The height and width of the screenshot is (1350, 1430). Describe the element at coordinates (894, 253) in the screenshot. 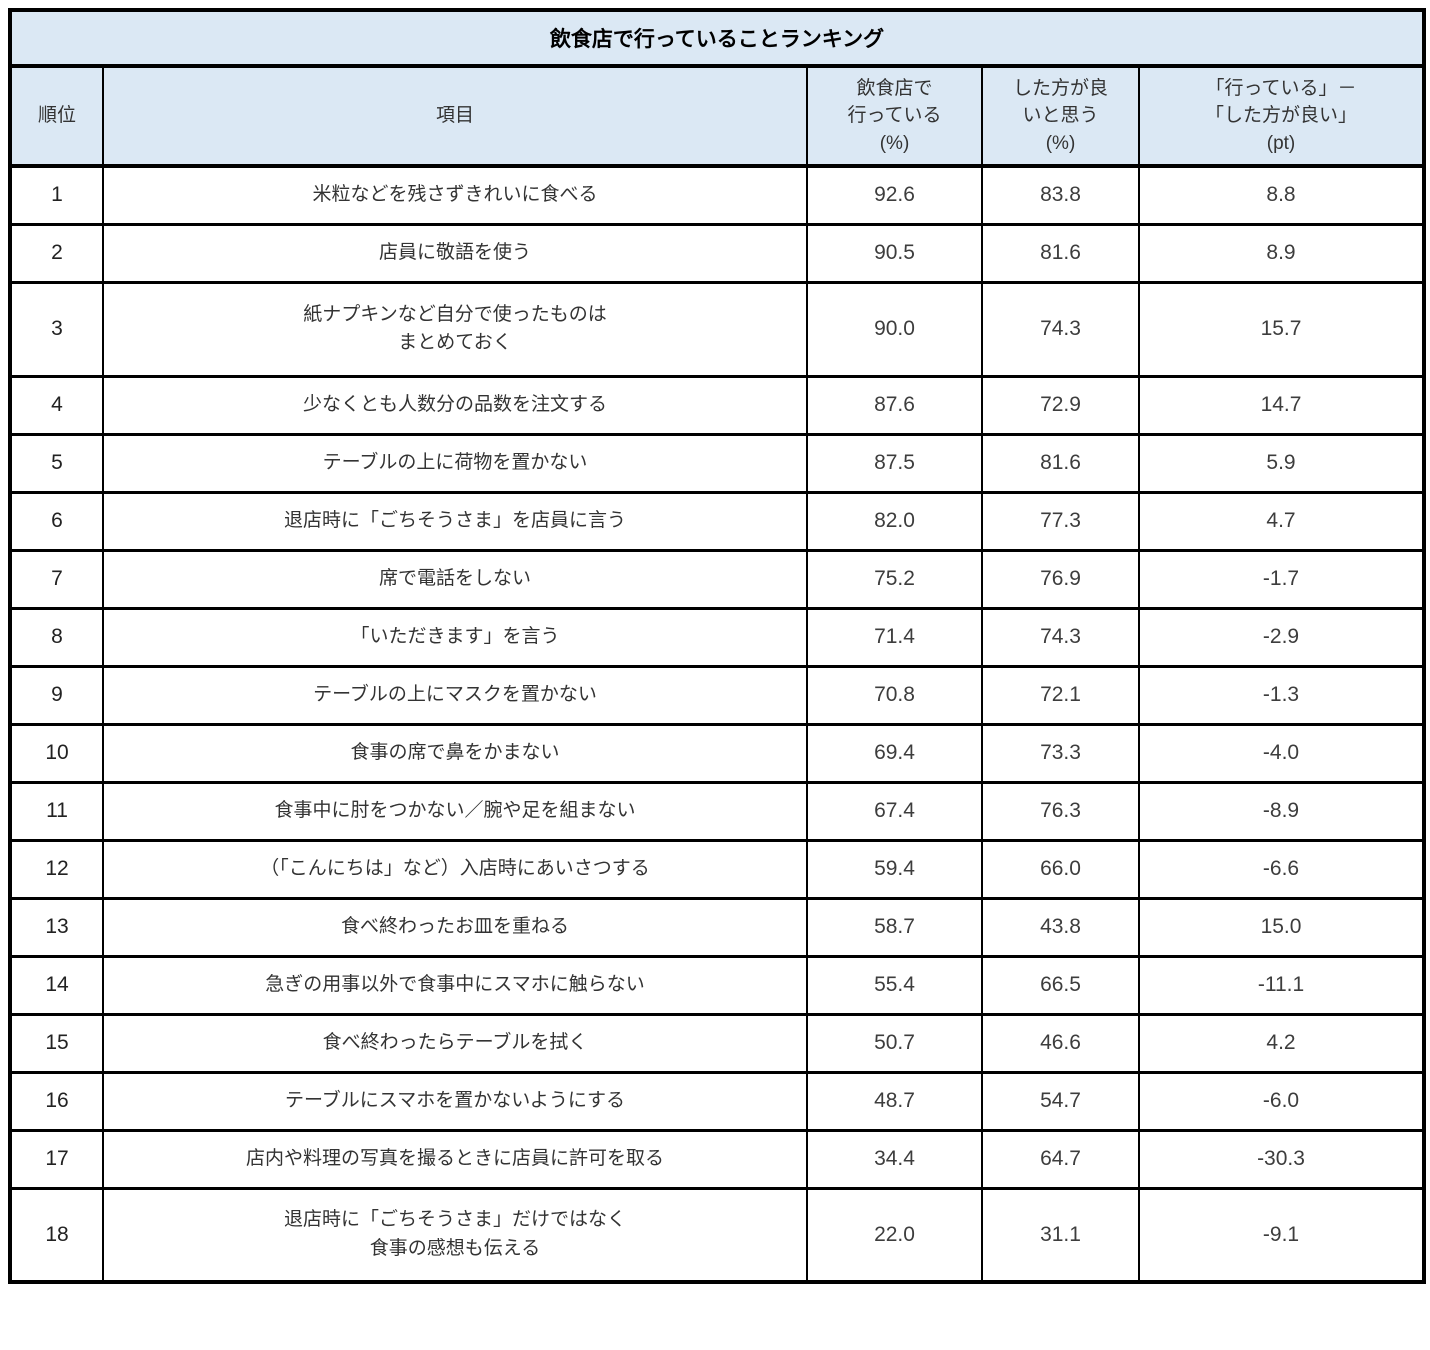

I see `doing-value-cell: 90.5` at that location.